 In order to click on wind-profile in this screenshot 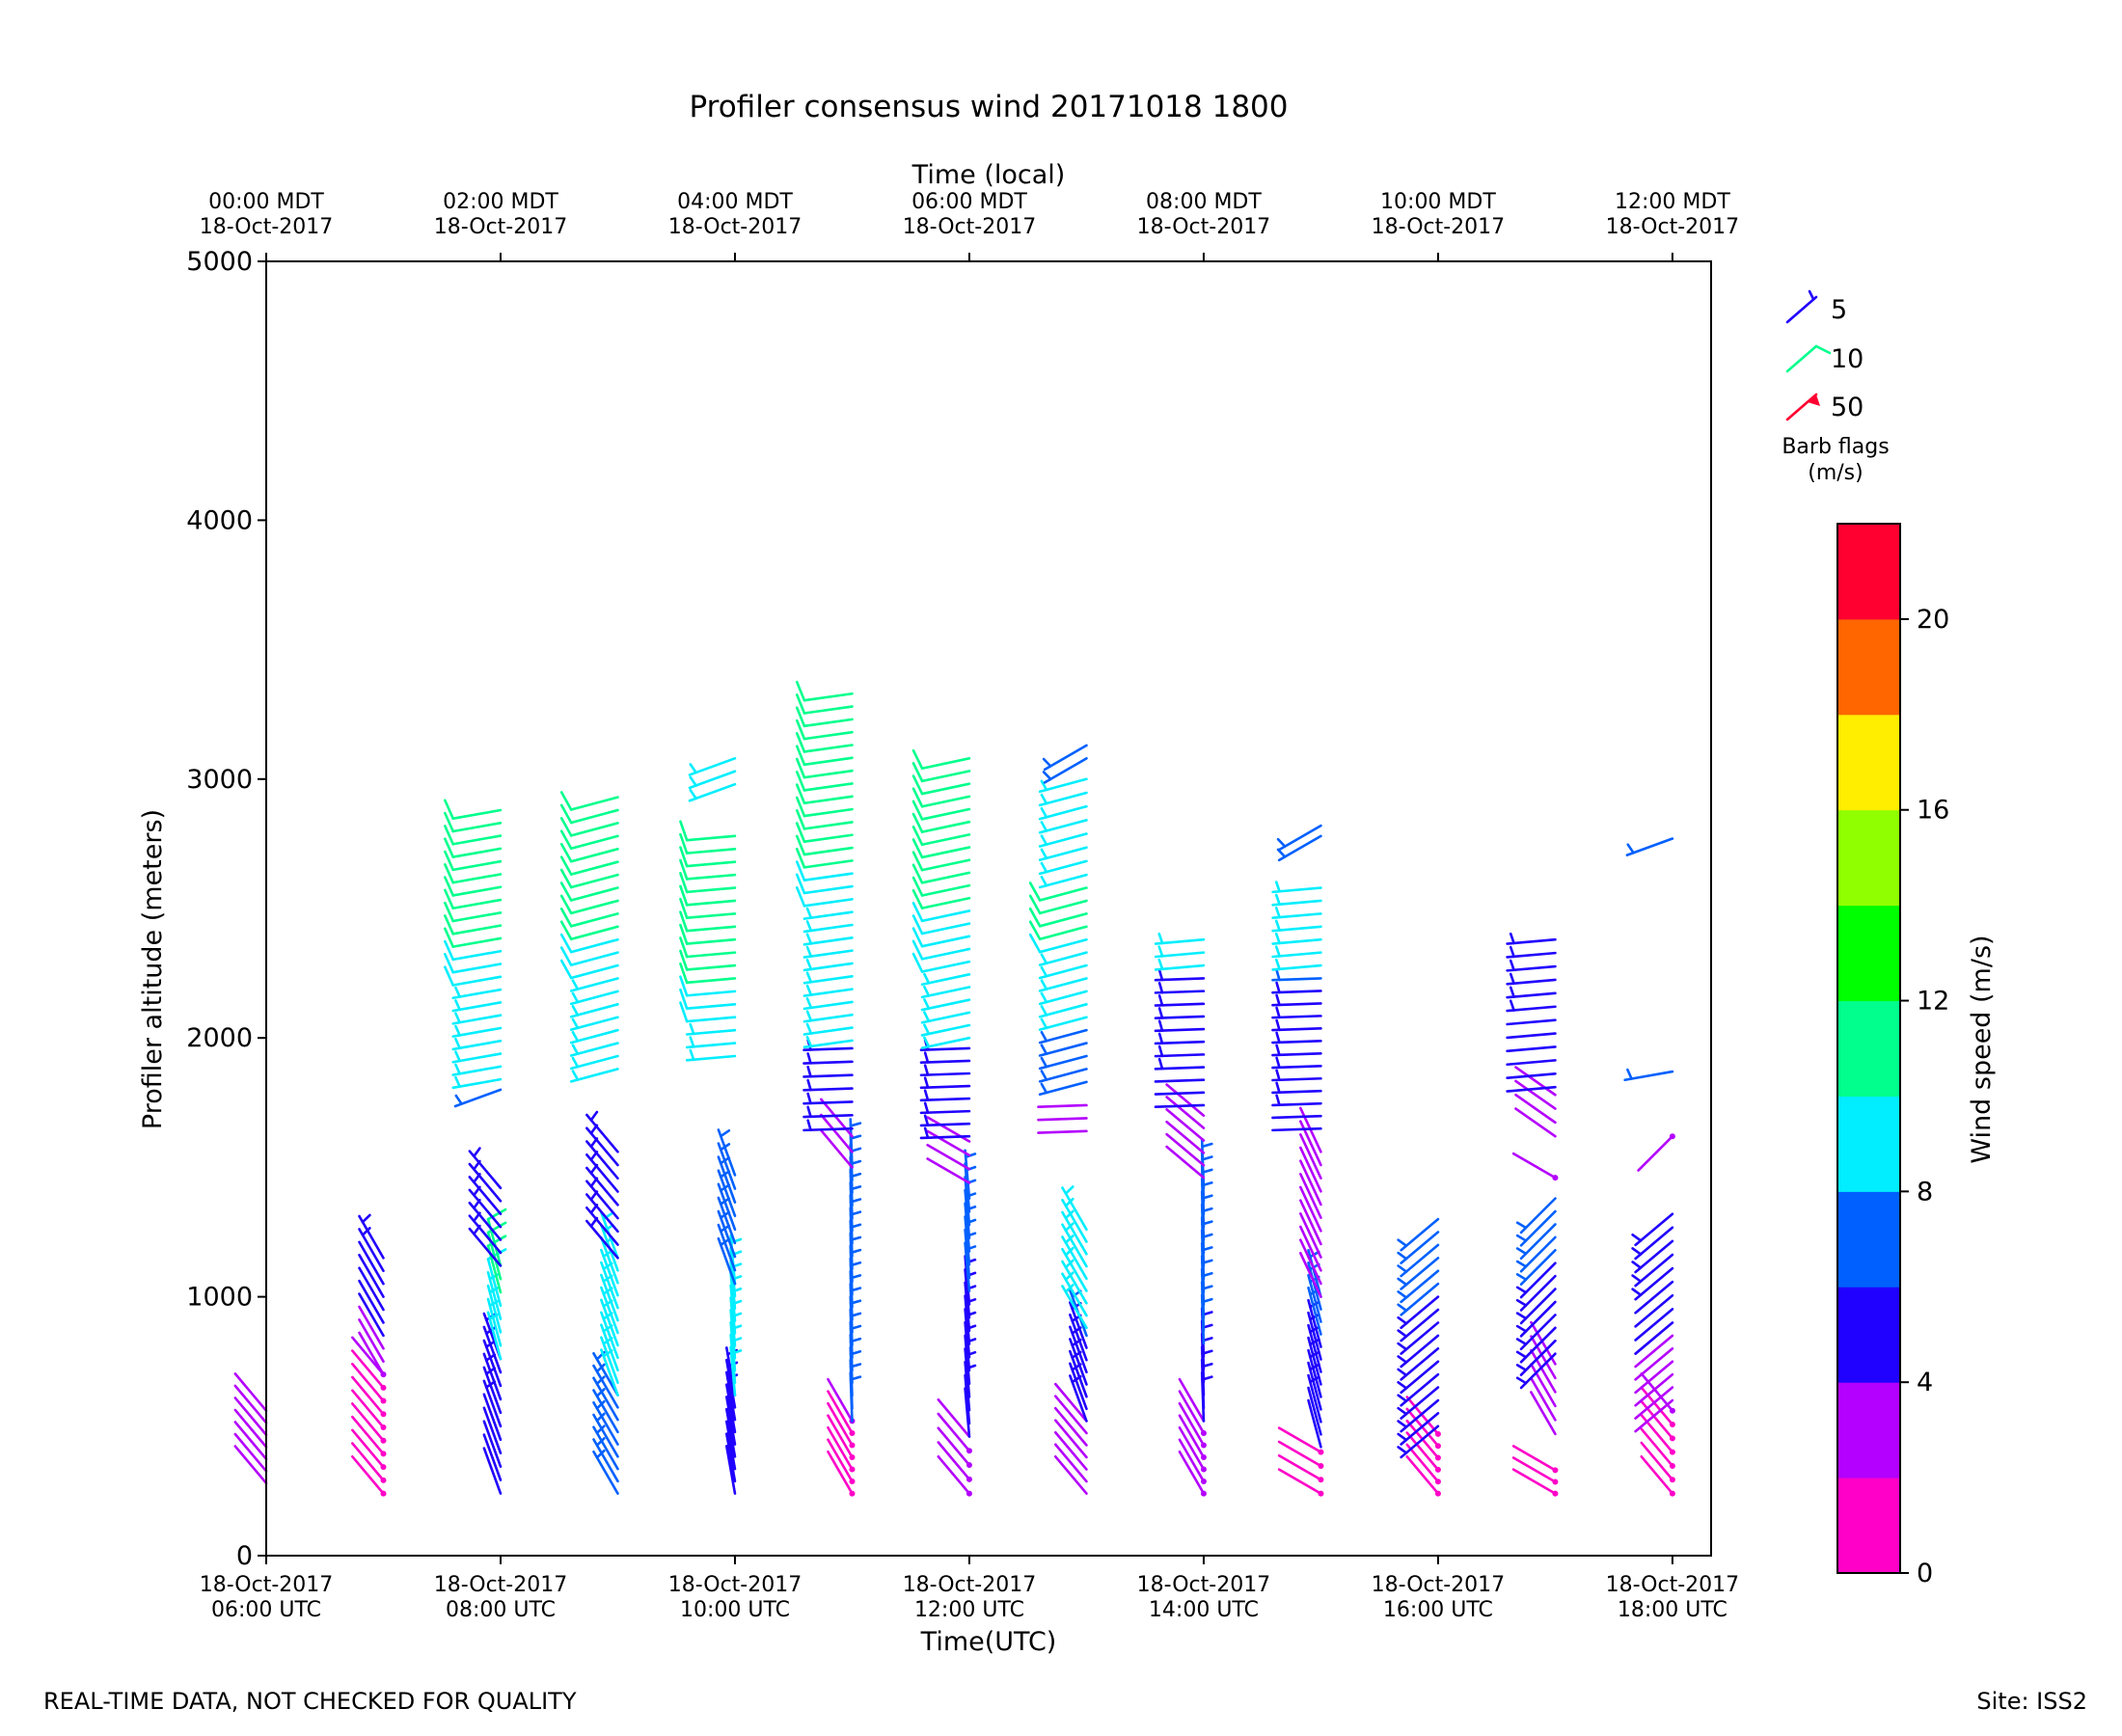, I will do `click(944, 1122)`.